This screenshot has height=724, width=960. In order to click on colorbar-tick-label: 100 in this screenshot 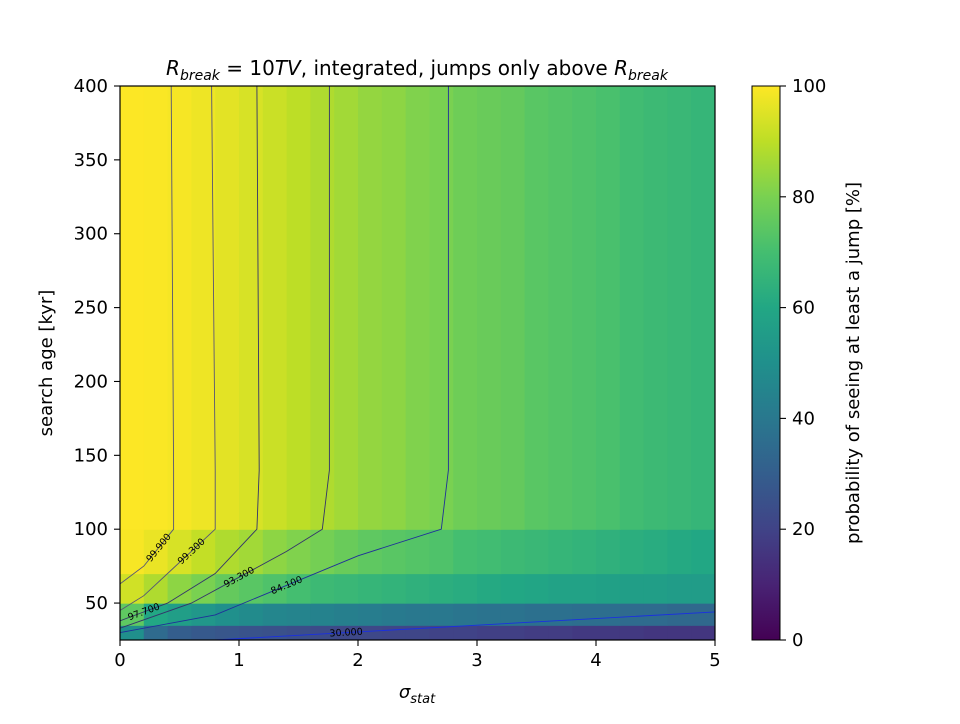, I will do `click(809, 86)`.